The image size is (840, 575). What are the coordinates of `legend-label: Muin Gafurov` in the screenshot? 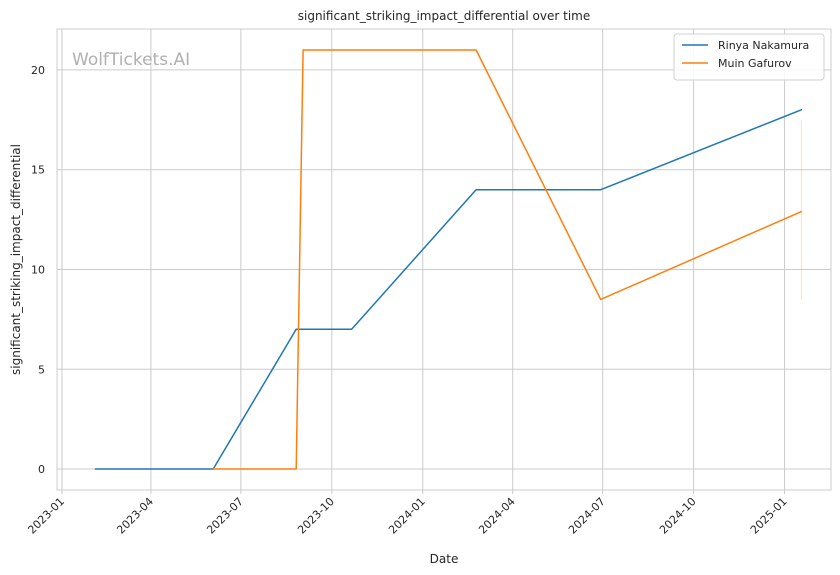 It's located at (755, 63).